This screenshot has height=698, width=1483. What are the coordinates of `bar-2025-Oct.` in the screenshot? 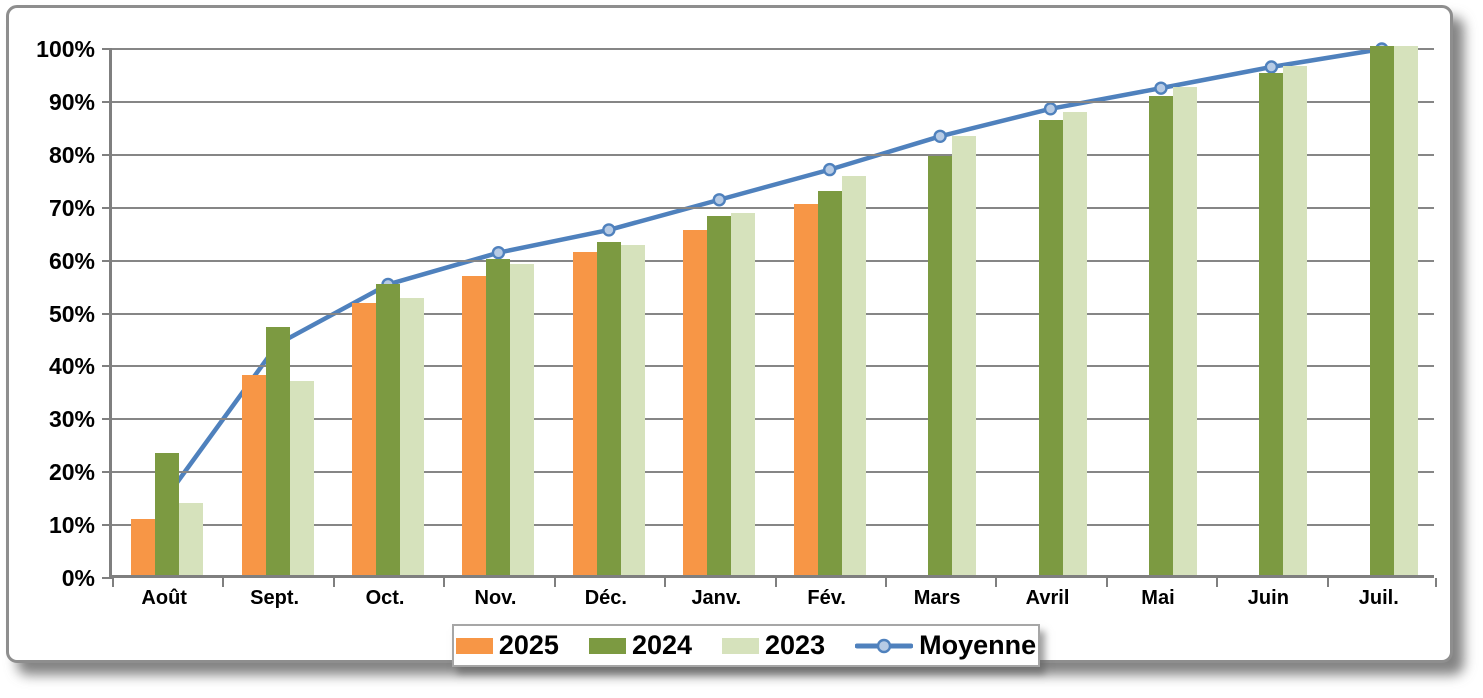 It's located at (364, 438).